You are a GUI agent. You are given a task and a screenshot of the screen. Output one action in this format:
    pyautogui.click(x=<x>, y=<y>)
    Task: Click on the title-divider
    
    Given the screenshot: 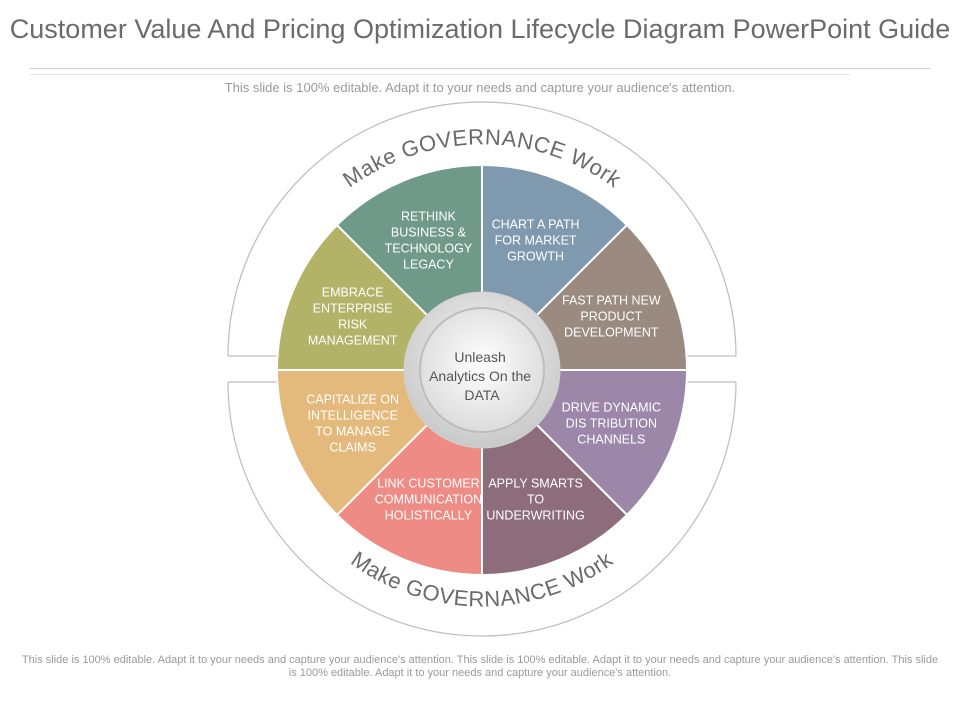 What is the action you would take?
    pyautogui.click(x=480, y=68)
    